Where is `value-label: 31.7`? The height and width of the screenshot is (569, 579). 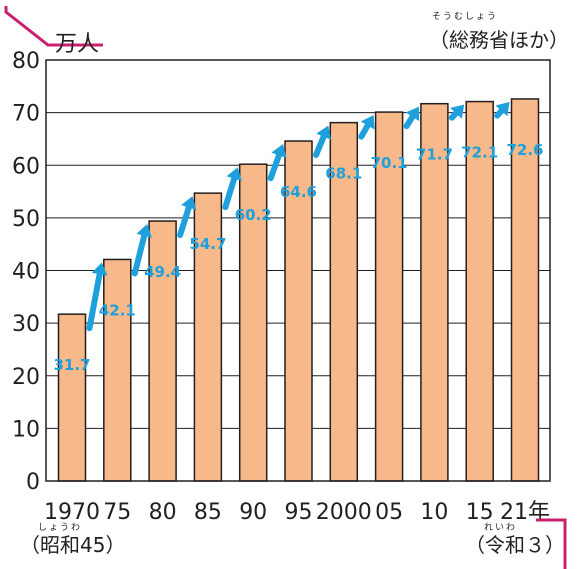
value-label: 31.7 is located at coordinates (71, 365).